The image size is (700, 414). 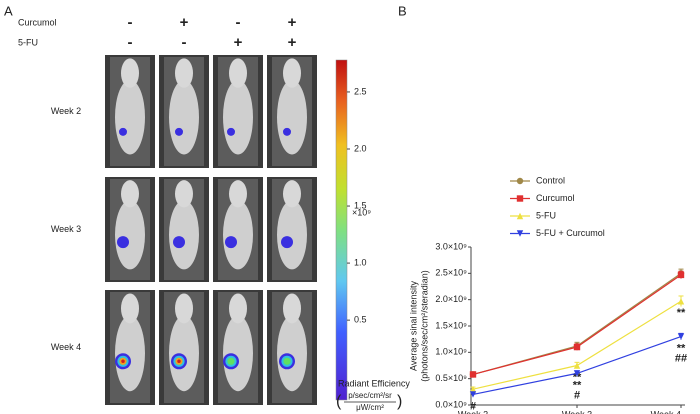 What do you see at coordinates (374, 383) in the screenshot?
I see `colorbar-label: Radiant Efficiency` at bounding box center [374, 383].